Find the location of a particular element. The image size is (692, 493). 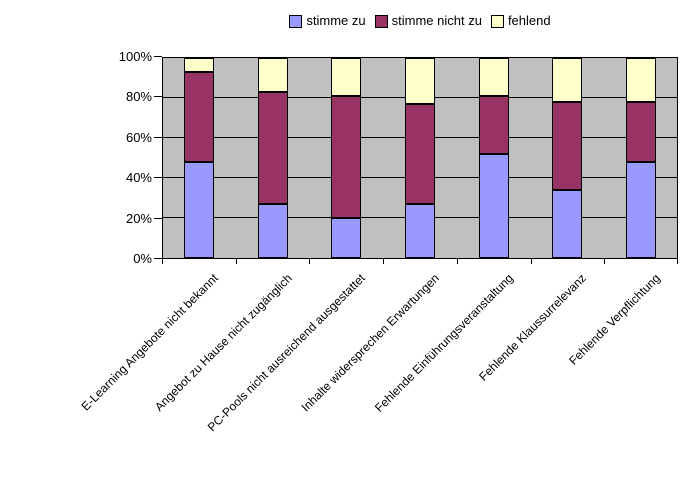

legend-swatch-fehlend-icon is located at coordinates (497, 21).